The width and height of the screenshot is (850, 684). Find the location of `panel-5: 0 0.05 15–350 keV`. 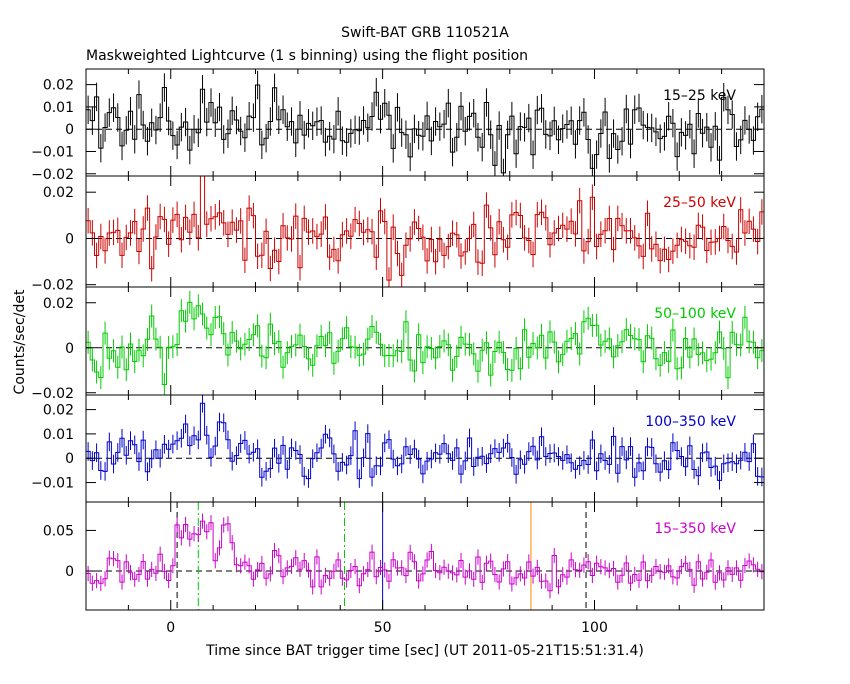

panel-5: 0 0.05 15–350 keV is located at coordinates (404, 556).